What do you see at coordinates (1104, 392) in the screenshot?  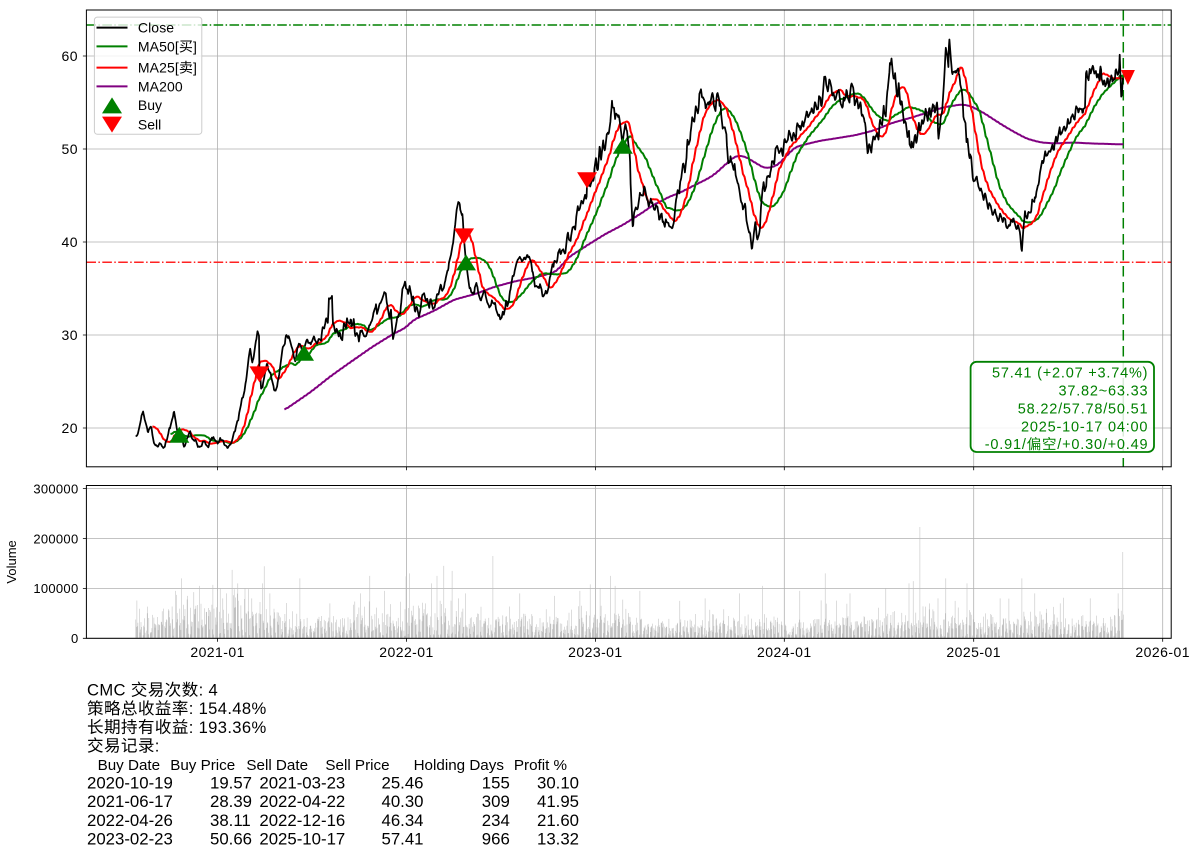 I see `svg-text: 37.82~63.33` at bounding box center [1104, 392].